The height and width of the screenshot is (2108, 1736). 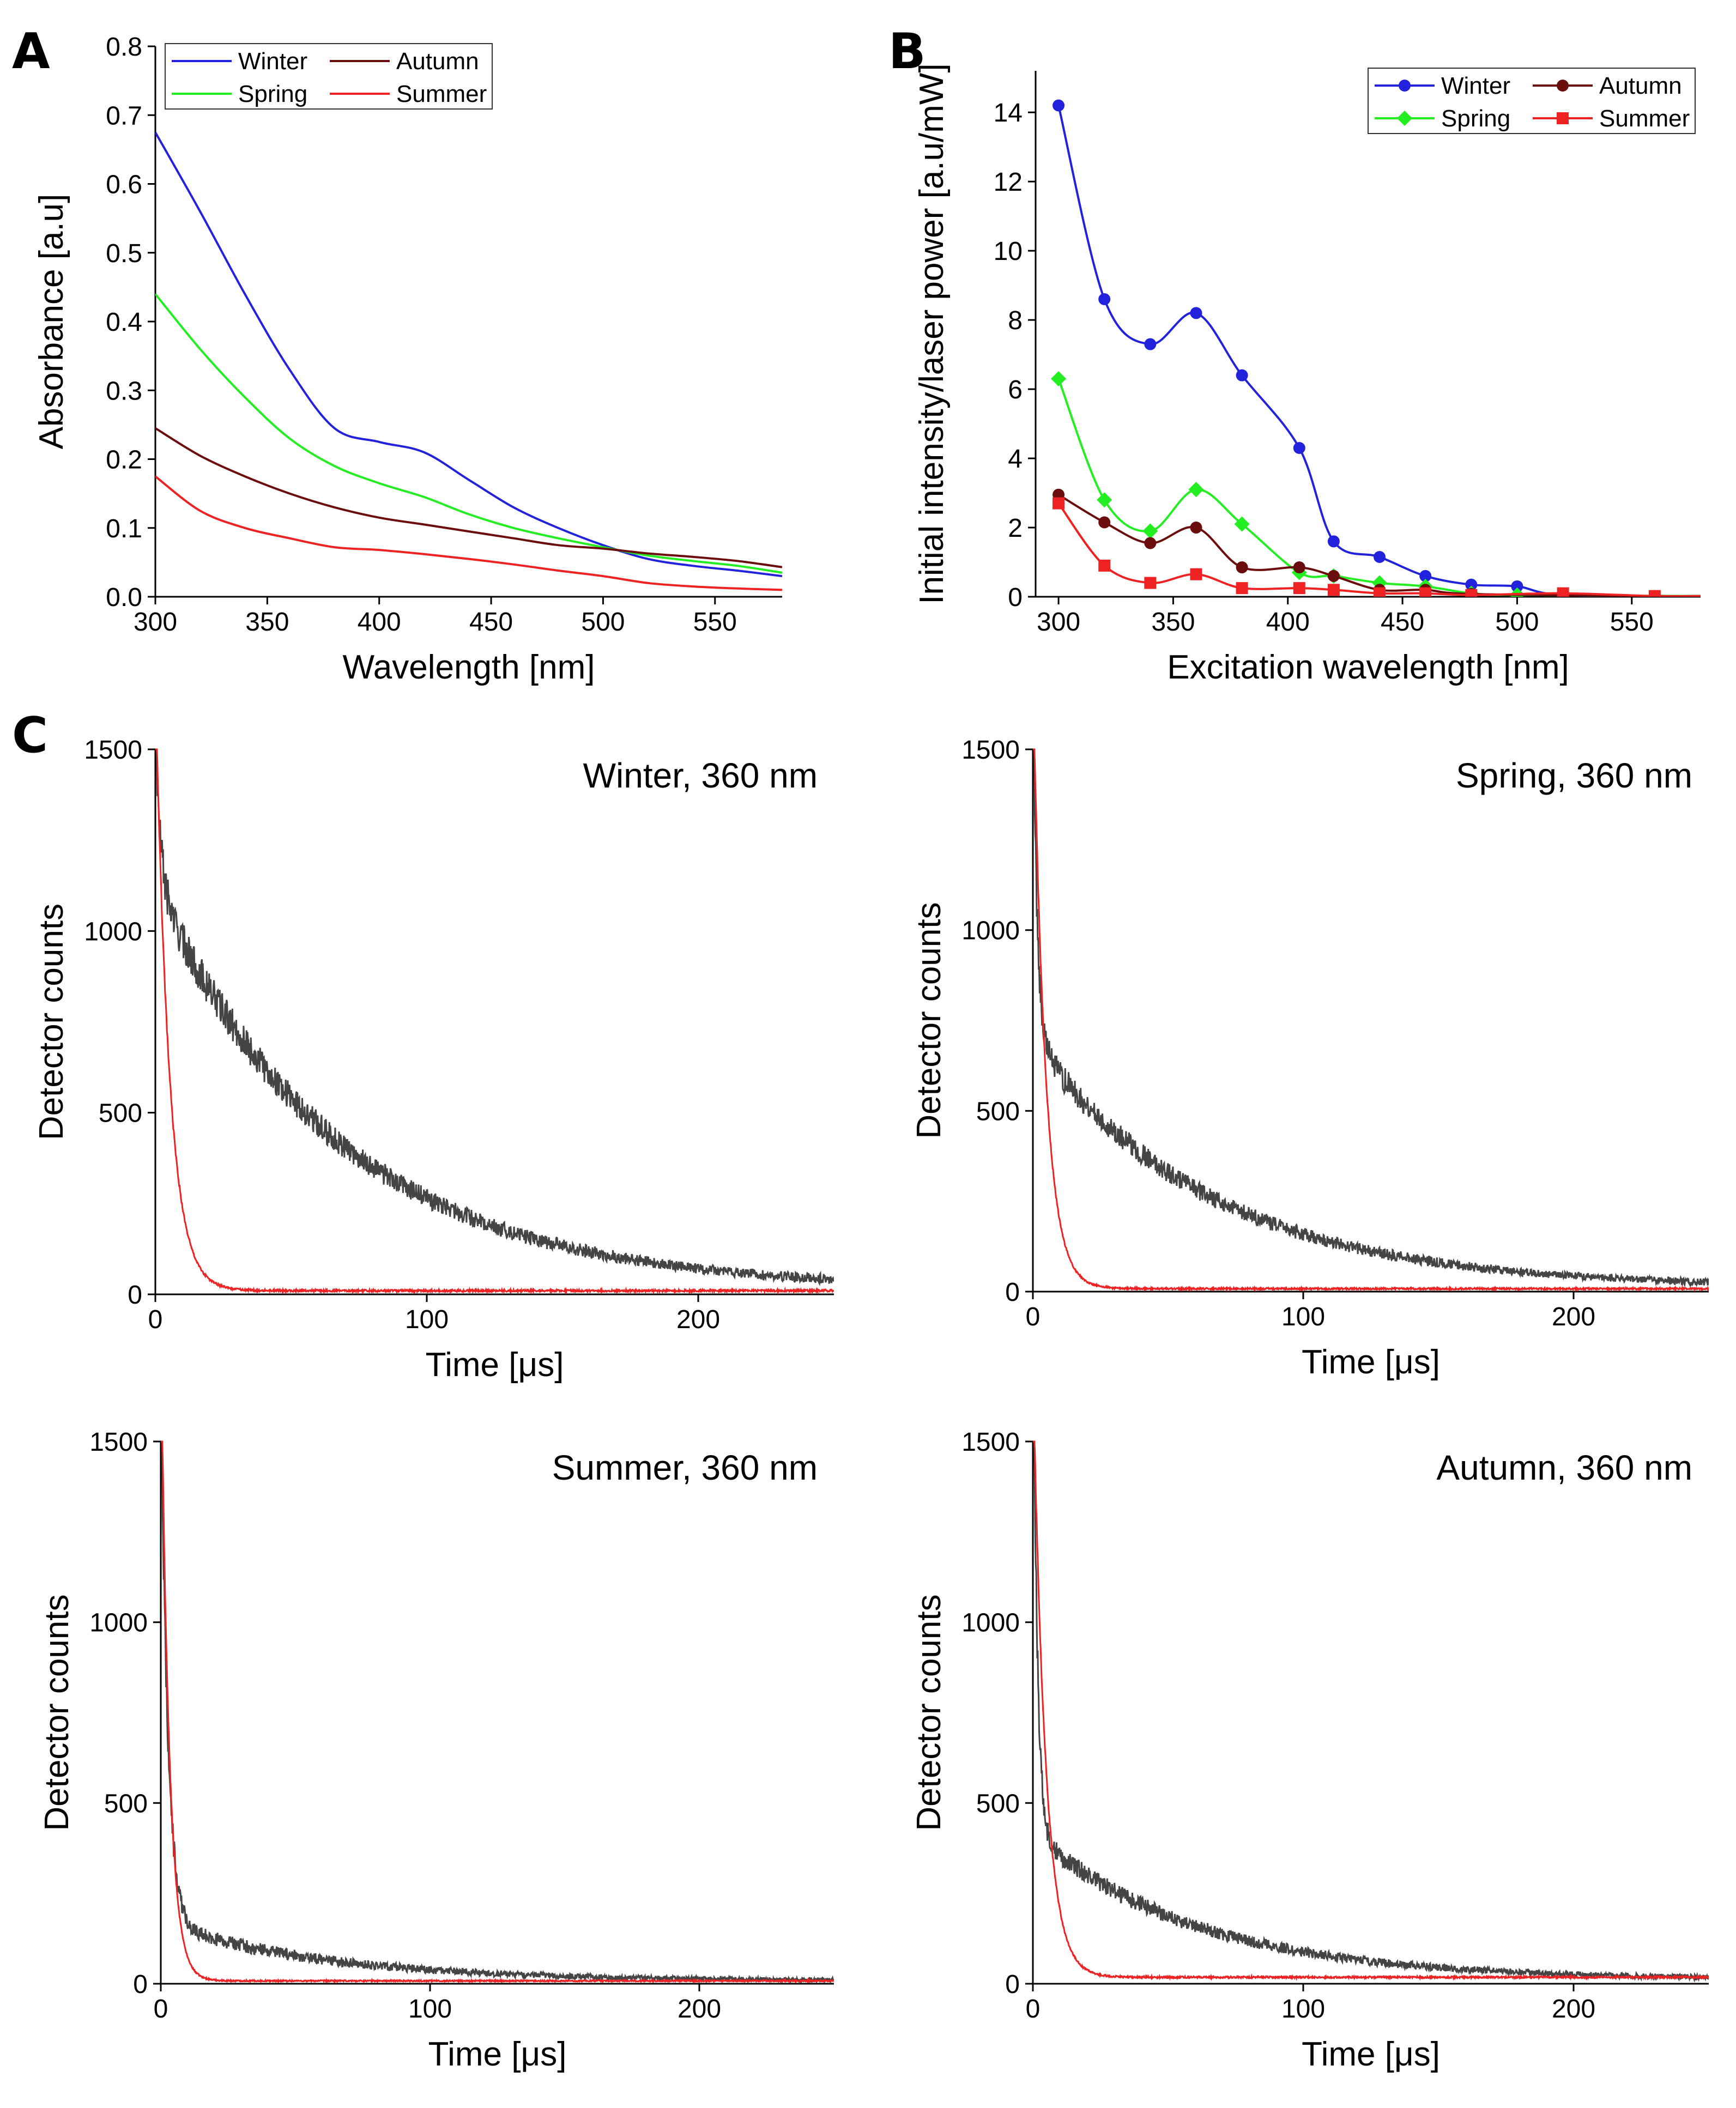 What do you see at coordinates (1015, 320) in the screenshot?
I see `y-tick-label: 8` at bounding box center [1015, 320].